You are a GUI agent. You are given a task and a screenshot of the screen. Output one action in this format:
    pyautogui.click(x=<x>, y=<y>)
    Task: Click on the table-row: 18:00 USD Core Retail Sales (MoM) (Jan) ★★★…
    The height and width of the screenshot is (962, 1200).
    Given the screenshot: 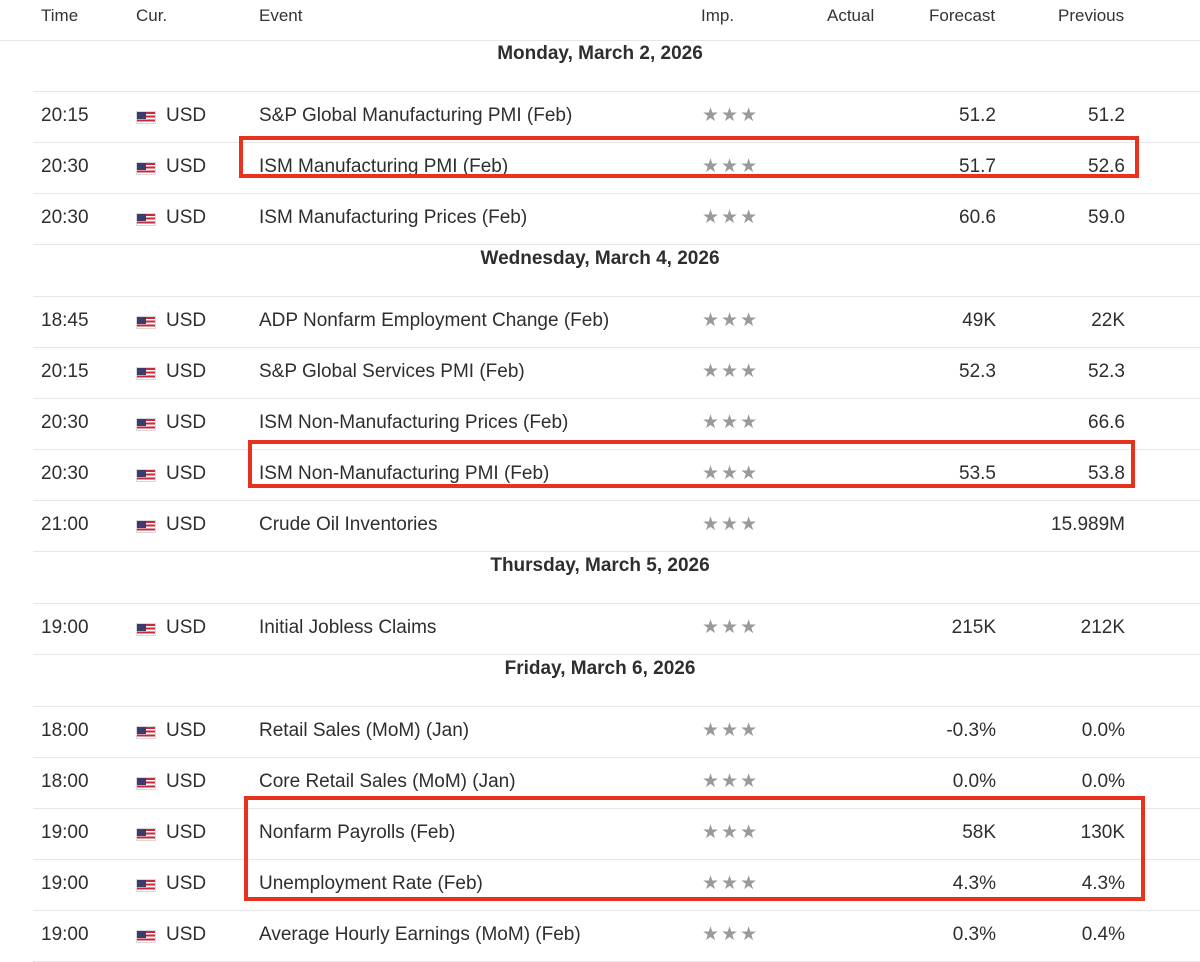 What is the action you would take?
    pyautogui.click(x=600, y=783)
    